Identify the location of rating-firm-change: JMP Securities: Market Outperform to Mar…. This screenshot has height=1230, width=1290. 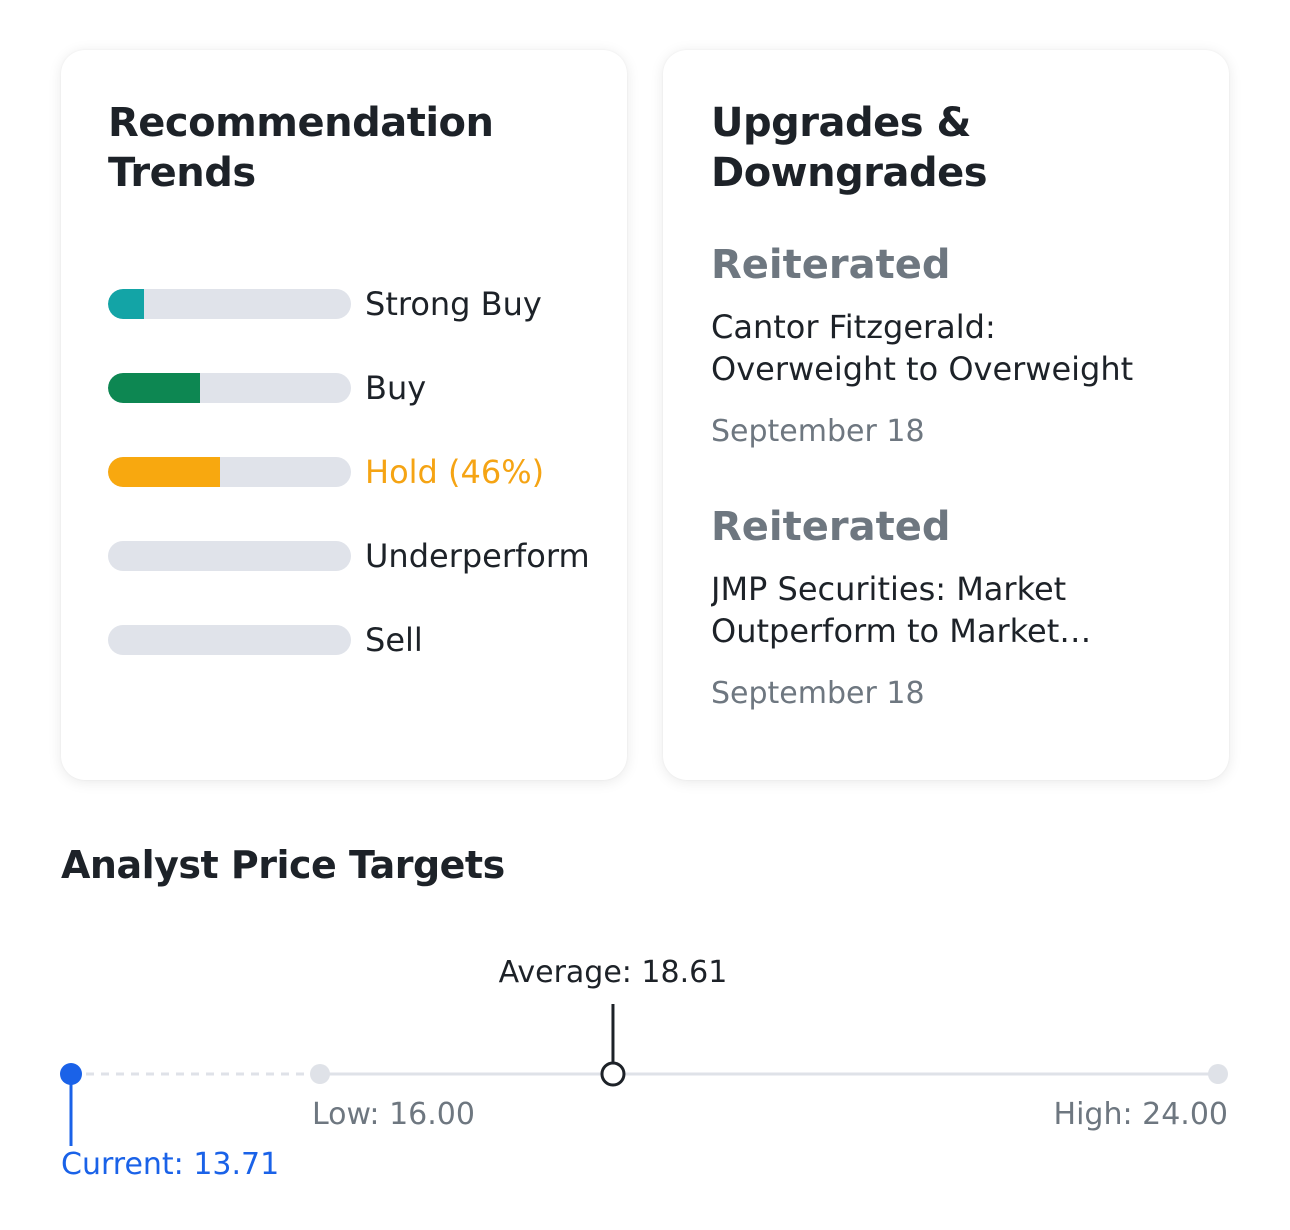
(889, 610).